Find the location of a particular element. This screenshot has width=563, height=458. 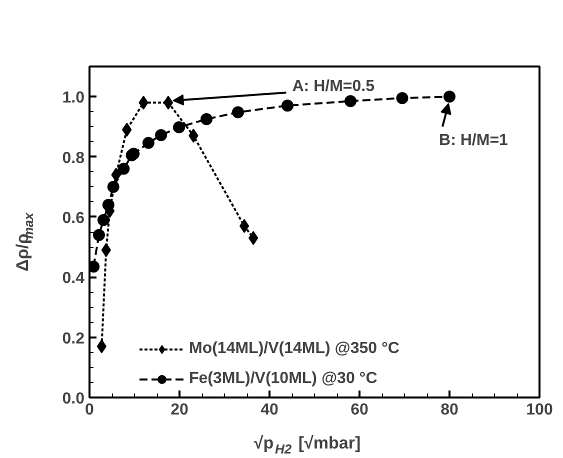

annotation: B: H/M=1 is located at coordinates (473, 141).